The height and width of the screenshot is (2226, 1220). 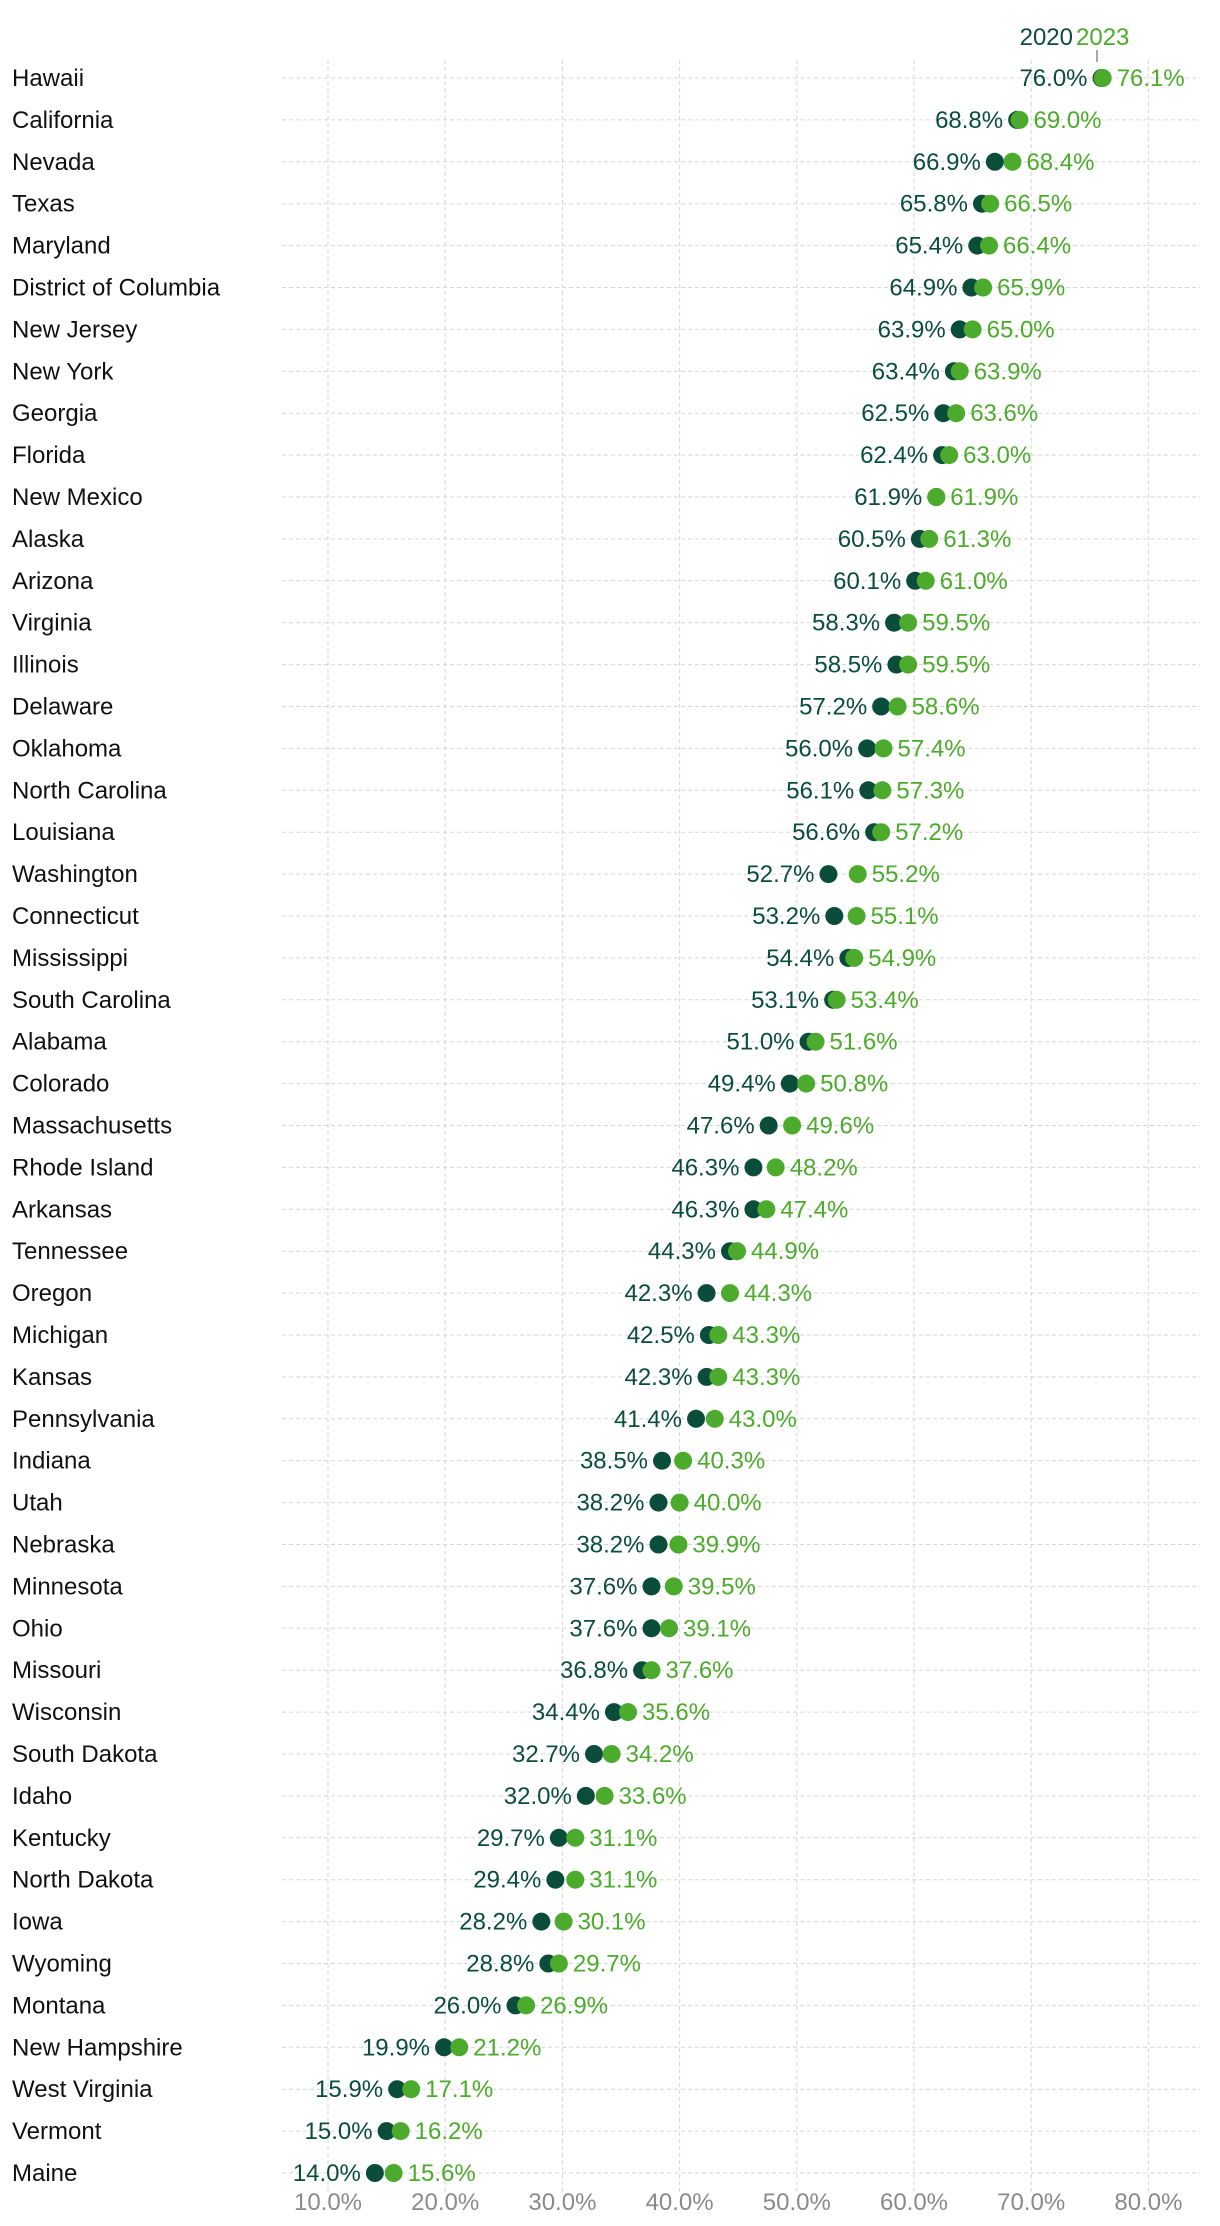 I want to click on state-label: Arizona, so click(x=53, y=581).